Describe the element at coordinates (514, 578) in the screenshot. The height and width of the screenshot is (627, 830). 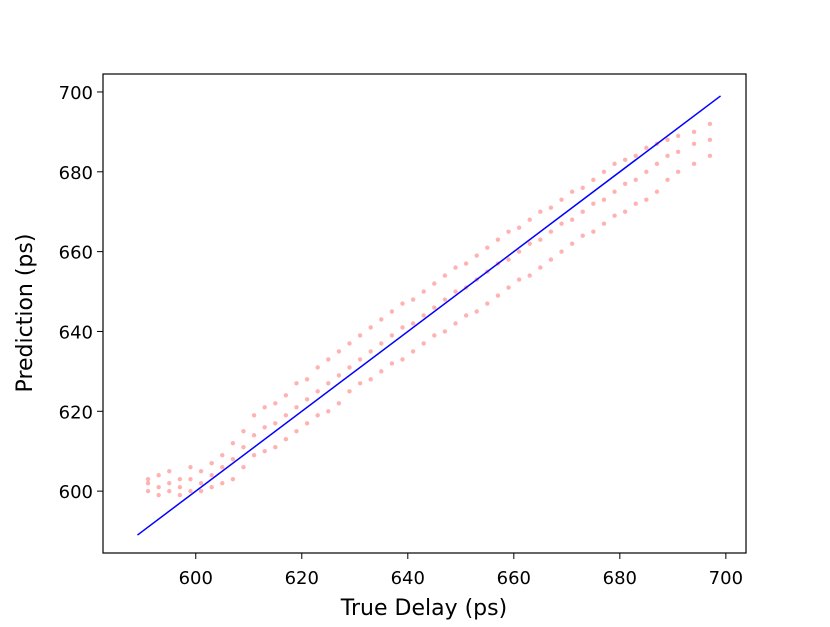
I see `x-tick-label: 660` at that location.